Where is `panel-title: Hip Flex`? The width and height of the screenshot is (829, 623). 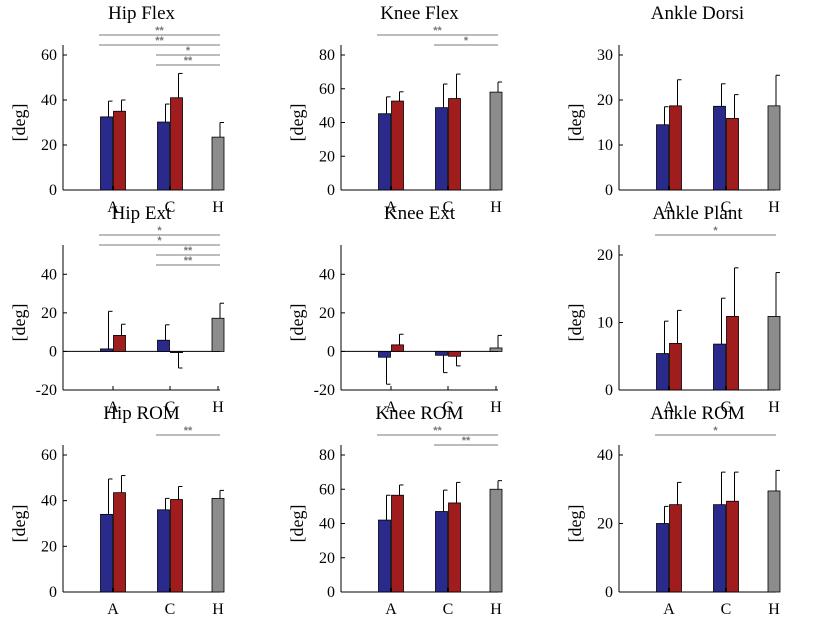
panel-title: Hip Flex is located at coordinates (142, 13).